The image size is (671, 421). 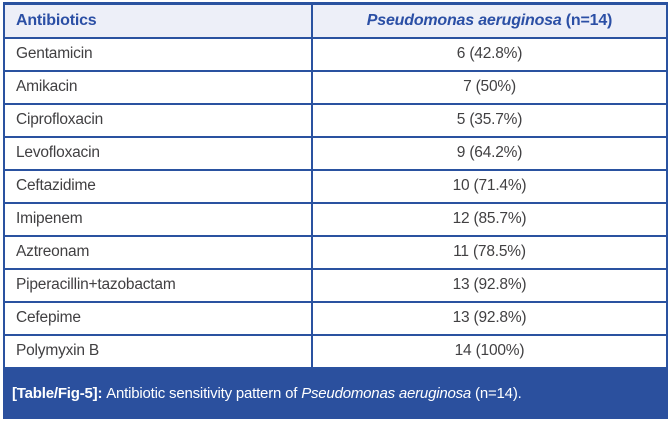 What do you see at coordinates (158, 87) in the screenshot?
I see `antibiotic-name-cell: Amikacin` at bounding box center [158, 87].